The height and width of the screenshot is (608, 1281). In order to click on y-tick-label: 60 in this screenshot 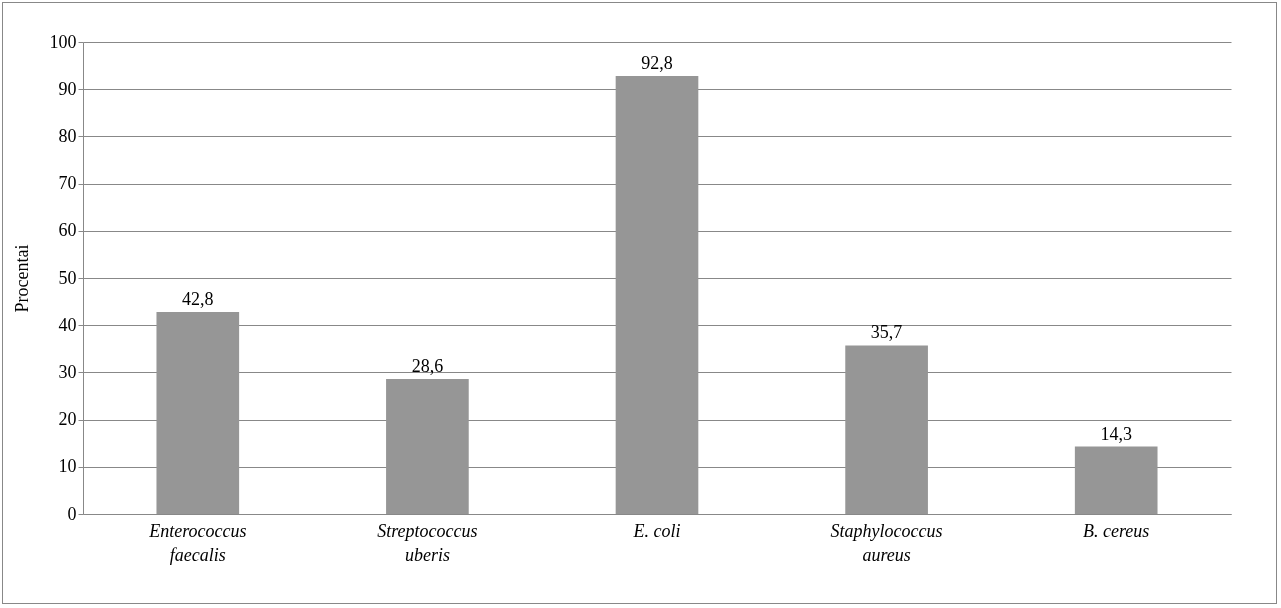, I will do `click(67, 230)`.